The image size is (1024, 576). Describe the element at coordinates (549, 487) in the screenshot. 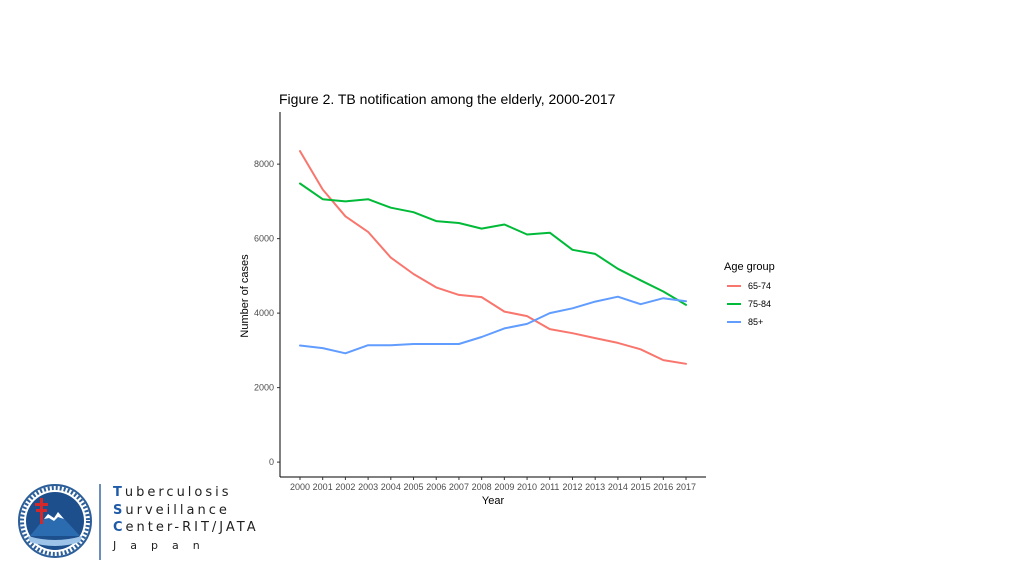

I see `x-tick-label: 2011` at that location.